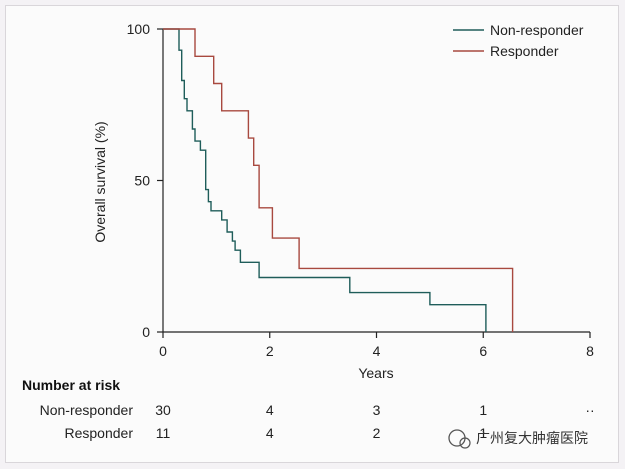 This screenshot has height=469, width=625. Describe the element at coordinates (524, 51) in the screenshot. I see `legend-label-responder: Responder` at that location.